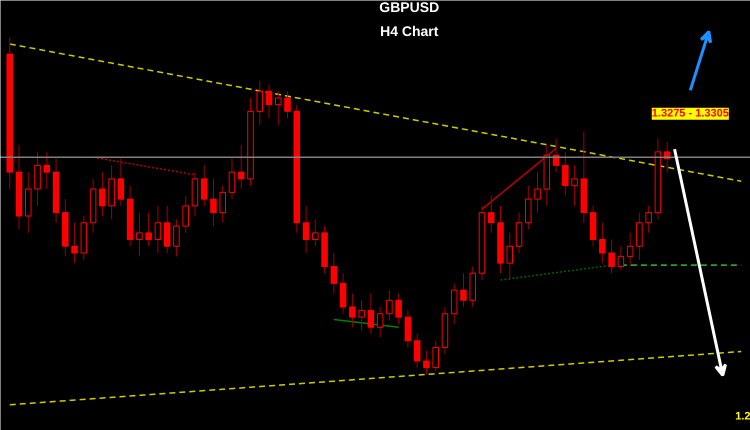  Describe the element at coordinates (690, 114) in the screenshot. I see `annotation: 1.3275 - 1.3305` at that location.